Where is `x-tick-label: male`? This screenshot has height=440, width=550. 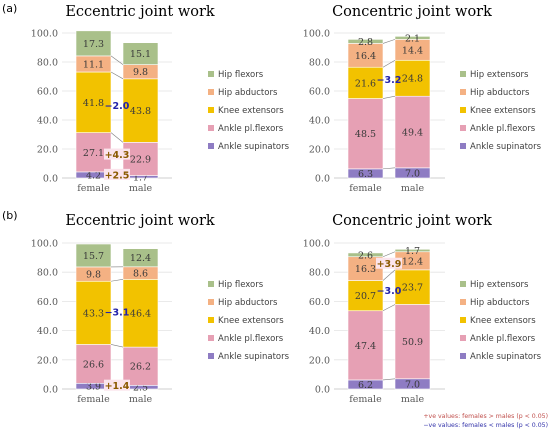 x-tick-label: male is located at coordinates (141, 399).